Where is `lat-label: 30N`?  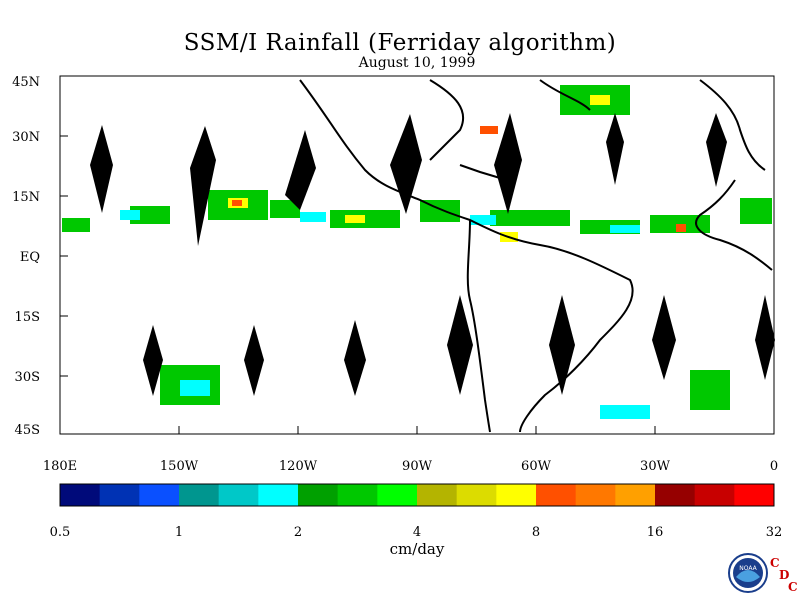
lat-label: 30N is located at coordinates (26, 137).